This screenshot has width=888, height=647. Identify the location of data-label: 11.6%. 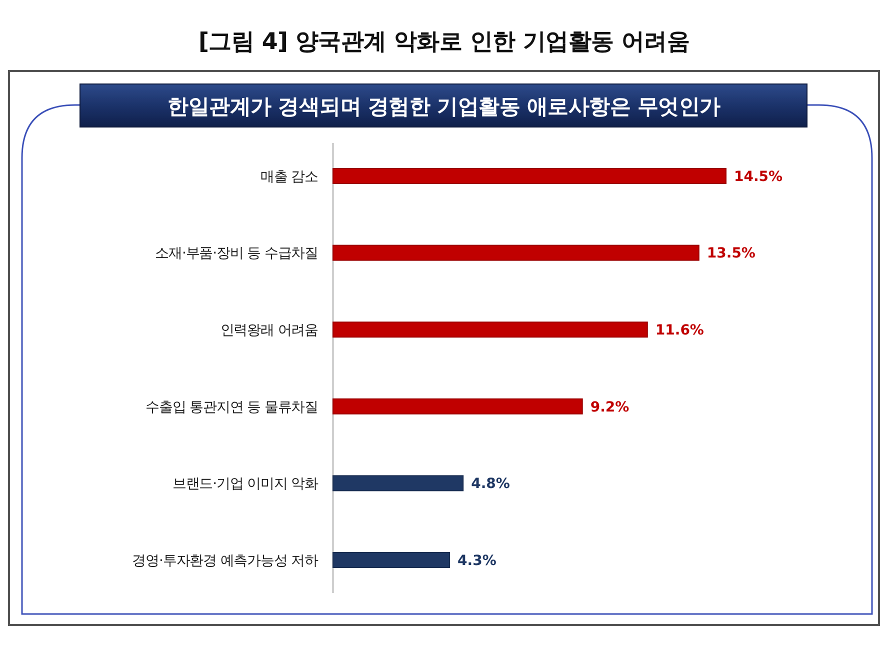
(679, 330).